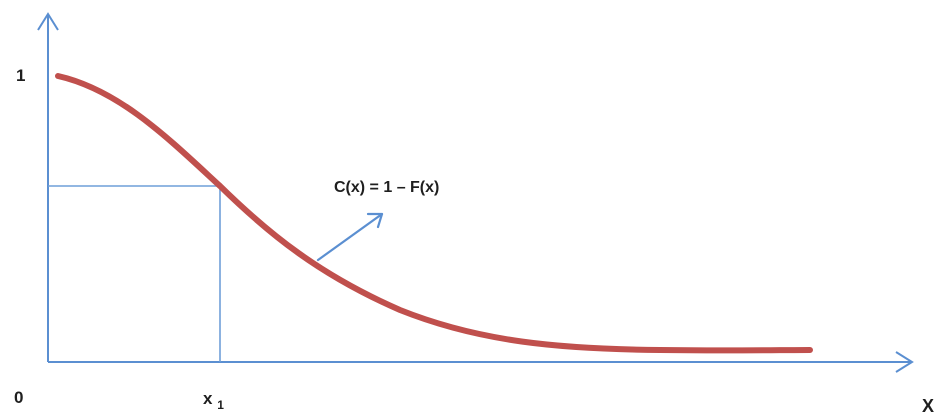  What do you see at coordinates (386, 187) in the screenshot?
I see `curve-label: C(x) = 1 – F(x)` at bounding box center [386, 187].